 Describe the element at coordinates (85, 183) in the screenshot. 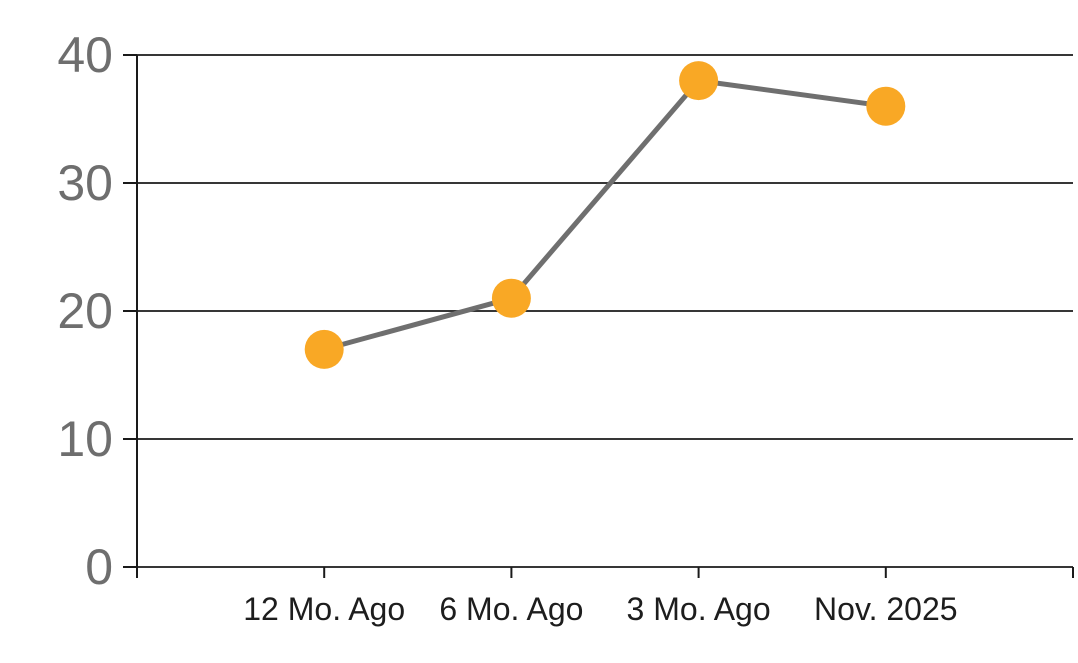

I see `y-tick-label: 30` at that location.